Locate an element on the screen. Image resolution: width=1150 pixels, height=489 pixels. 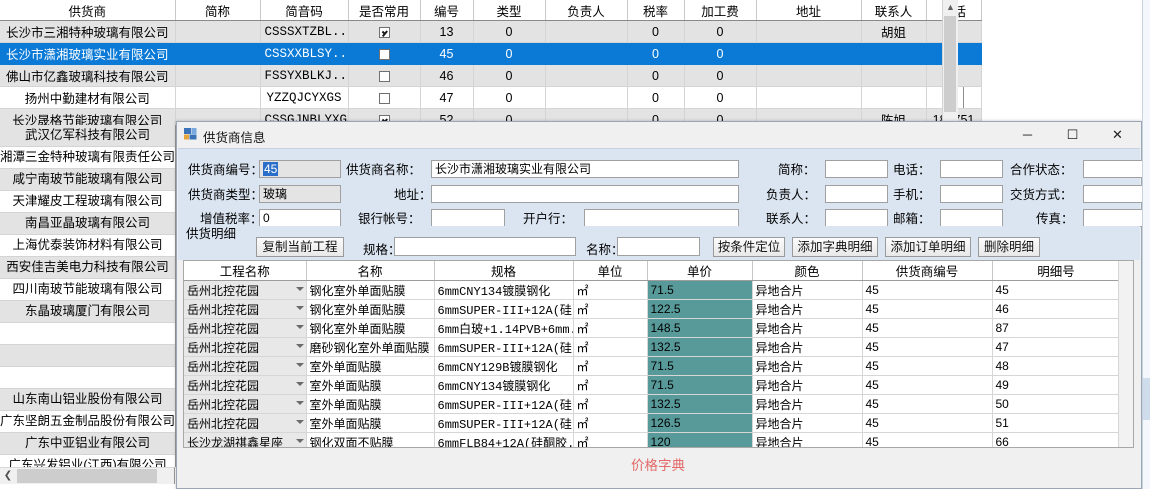
list-item: 武汉亿军科技有限公司 is located at coordinates (87, 136).